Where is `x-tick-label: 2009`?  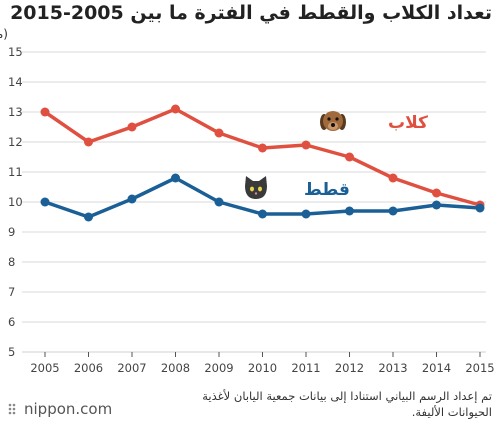
x-tick-label: 2009 is located at coordinates (218, 368).